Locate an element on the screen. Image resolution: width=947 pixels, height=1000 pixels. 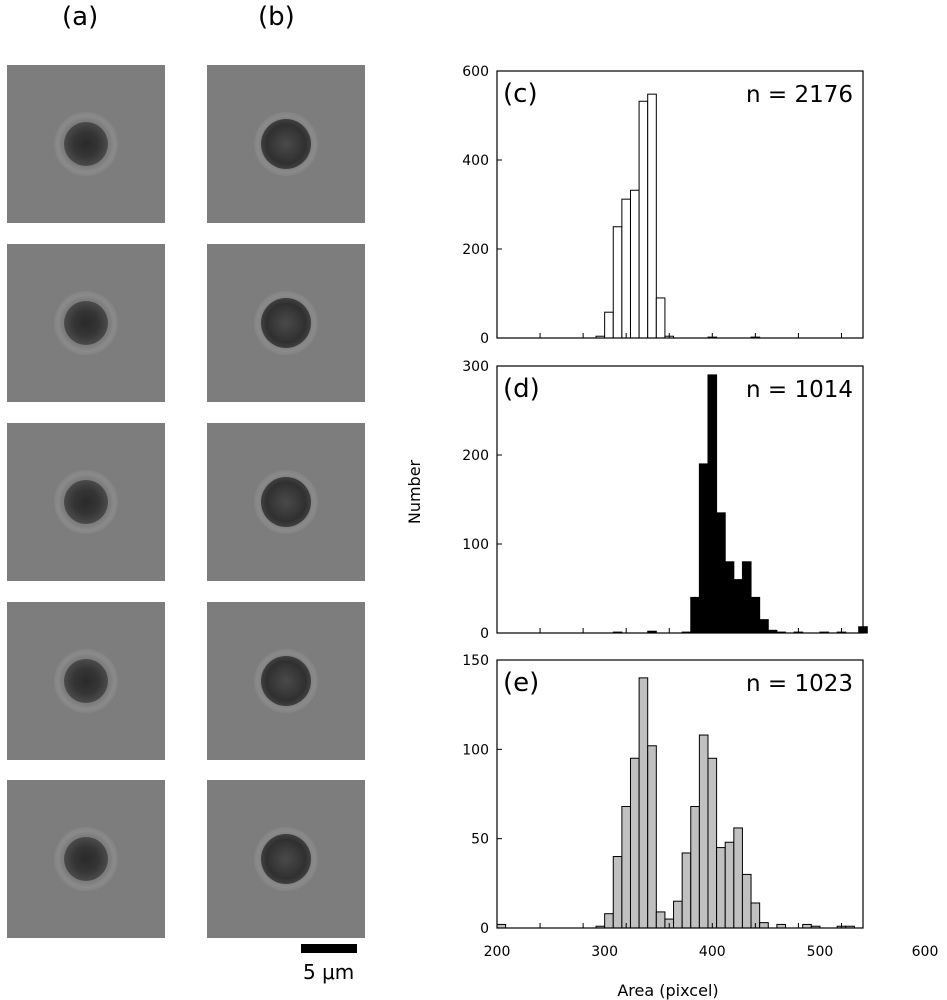
column-label-b: (b) is located at coordinates (276, 17).